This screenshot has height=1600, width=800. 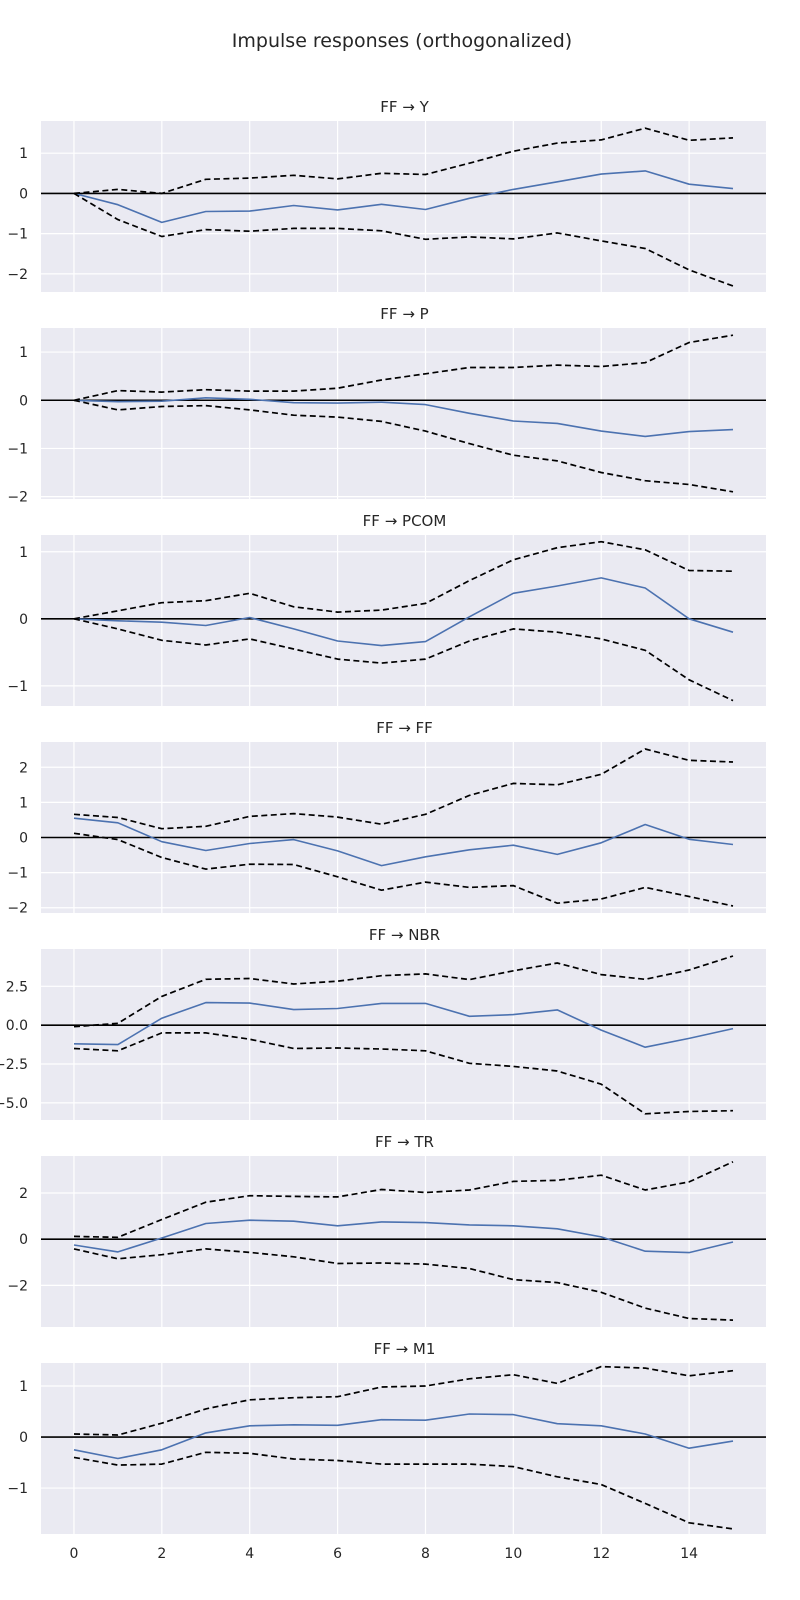 I want to click on y-tick-label: −2.5, so click(x=14, y=1065).